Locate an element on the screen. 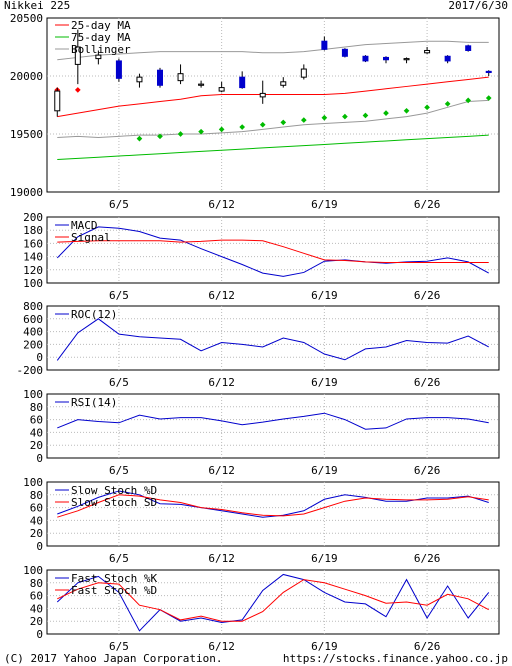  legend-label: Signal is located at coordinates (91, 237).